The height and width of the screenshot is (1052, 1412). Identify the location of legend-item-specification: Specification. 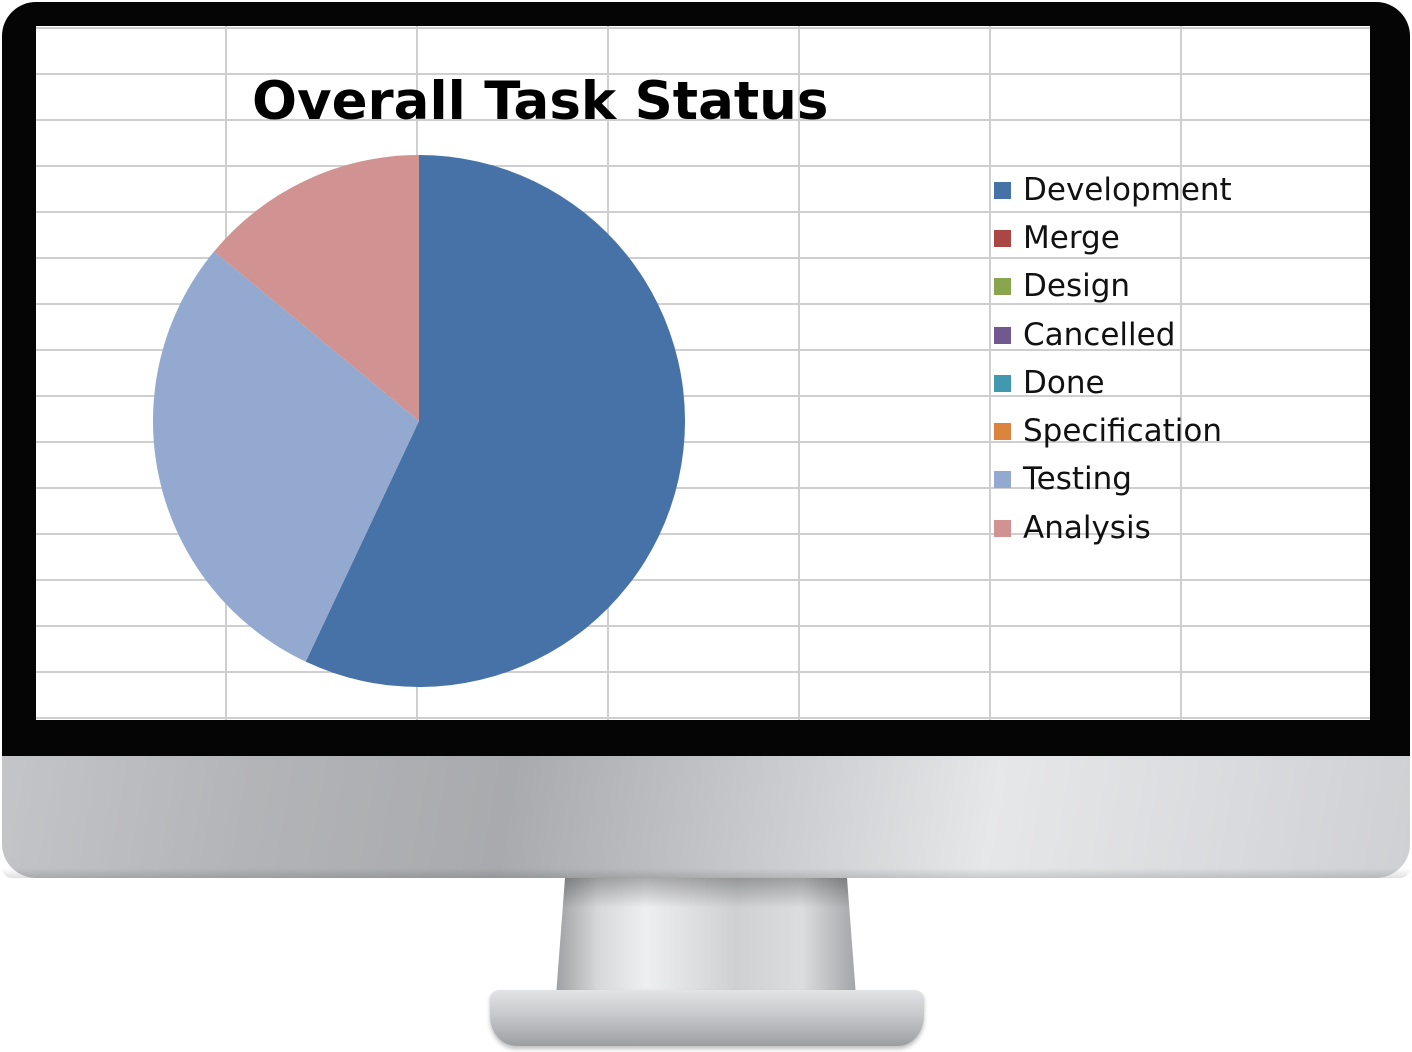
(1113, 431).